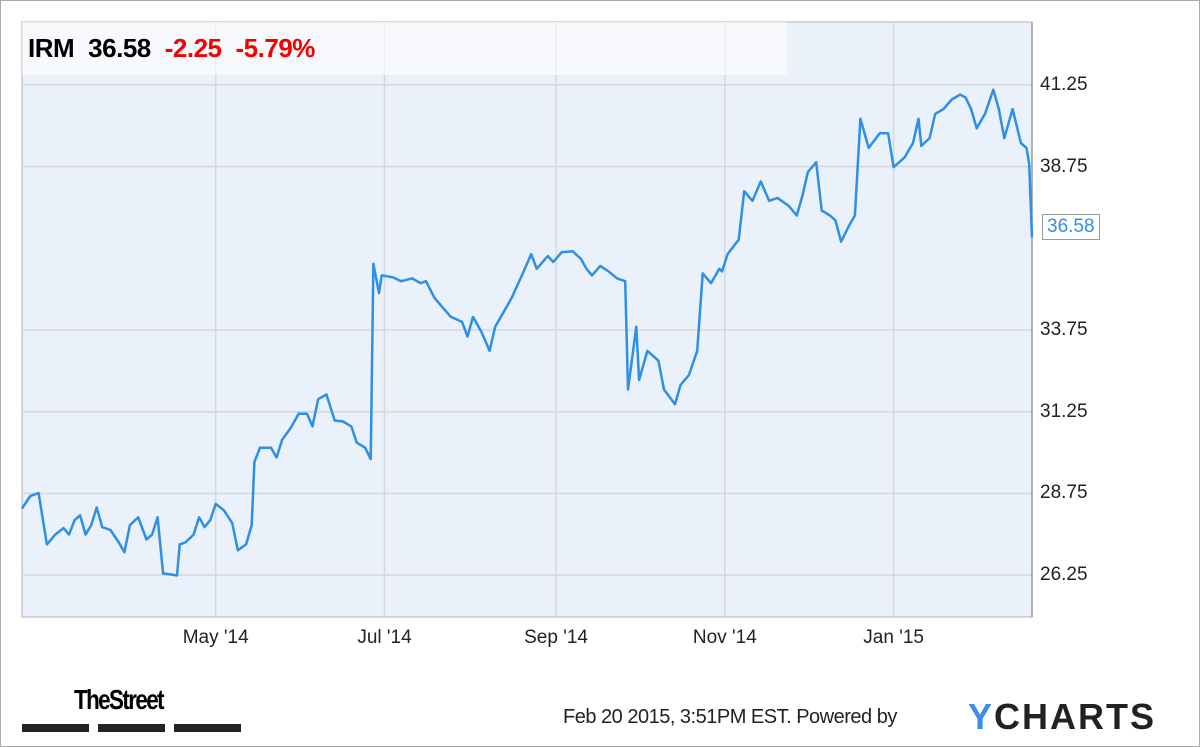 This screenshot has height=747, width=1200. Describe the element at coordinates (1071, 227) in the screenshot. I see `last-value-label: 36.58` at that location.